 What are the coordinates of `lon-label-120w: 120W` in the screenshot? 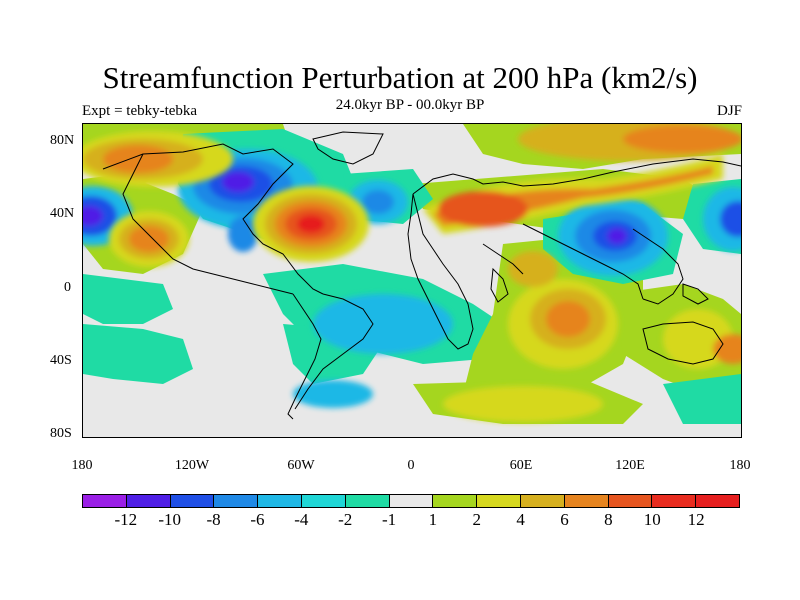 It's located at (192, 465).